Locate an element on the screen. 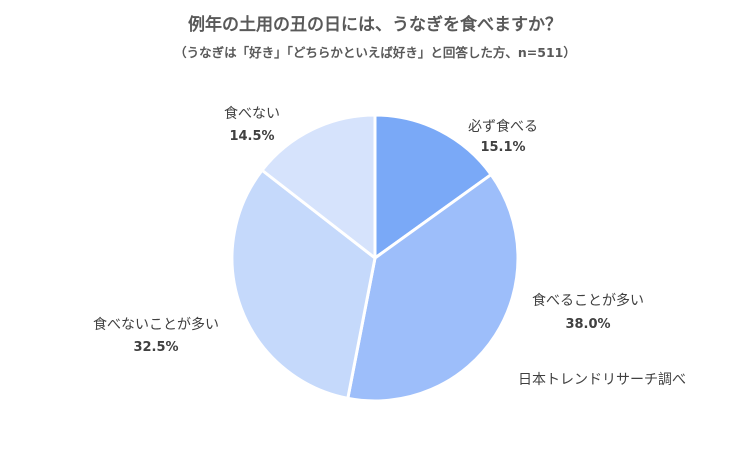  slice-label-value: 38.0% is located at coordinates (587, 324).